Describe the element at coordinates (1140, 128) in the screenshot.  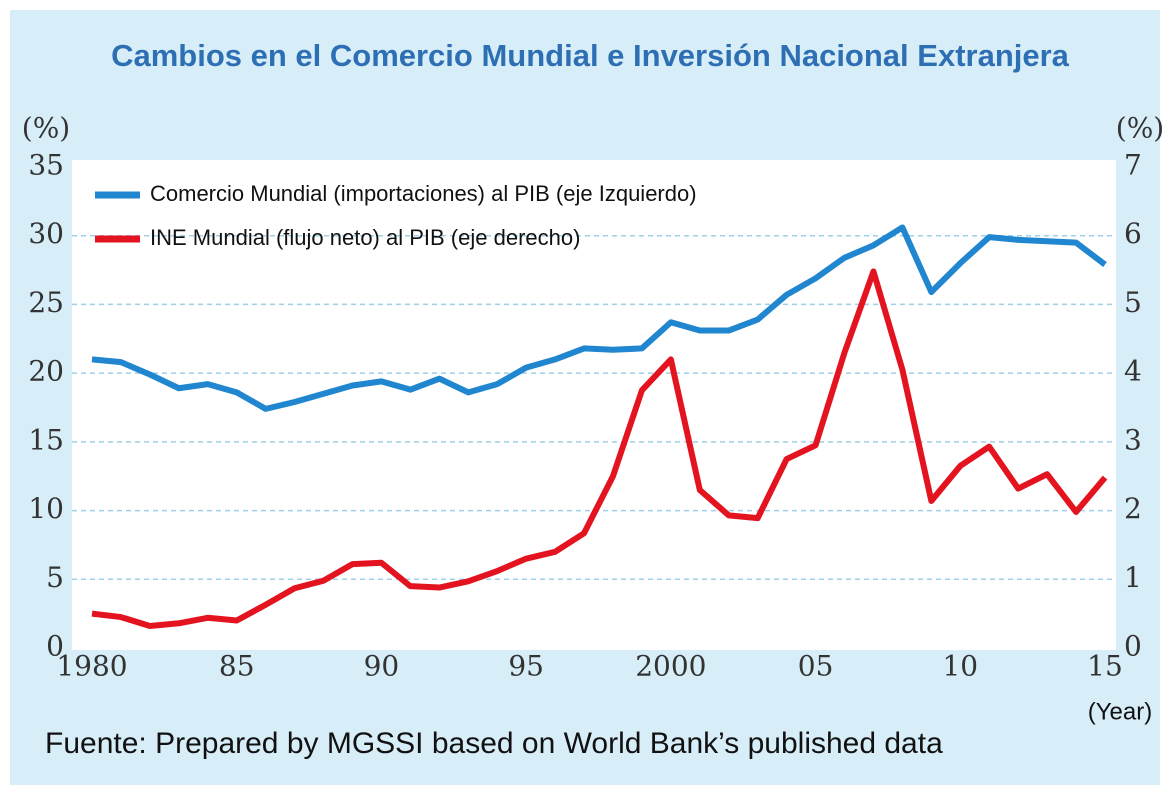
I see `y2-axis-label: (%)` at that location.